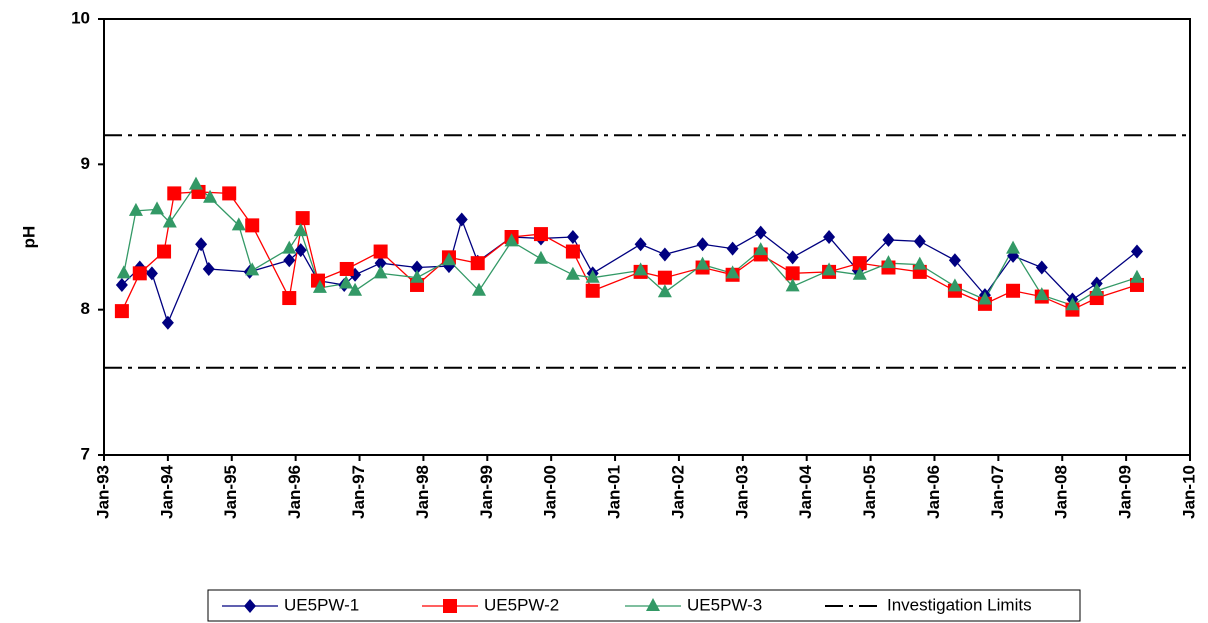  I want to click on x-tick-label: Jan-97, so click(358, 492).